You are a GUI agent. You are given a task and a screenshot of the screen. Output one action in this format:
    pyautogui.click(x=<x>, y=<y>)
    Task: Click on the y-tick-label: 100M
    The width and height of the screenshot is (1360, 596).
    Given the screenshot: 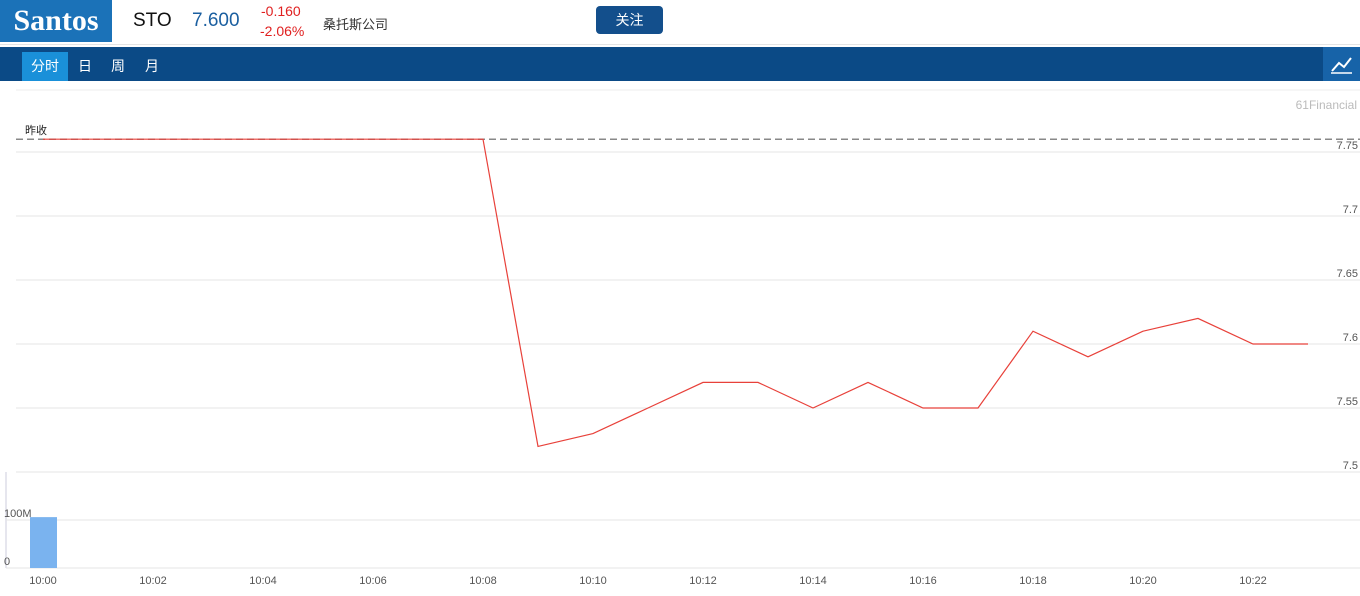 What is the action you would take?
    pyautogui.click(x=18, y=514)
    